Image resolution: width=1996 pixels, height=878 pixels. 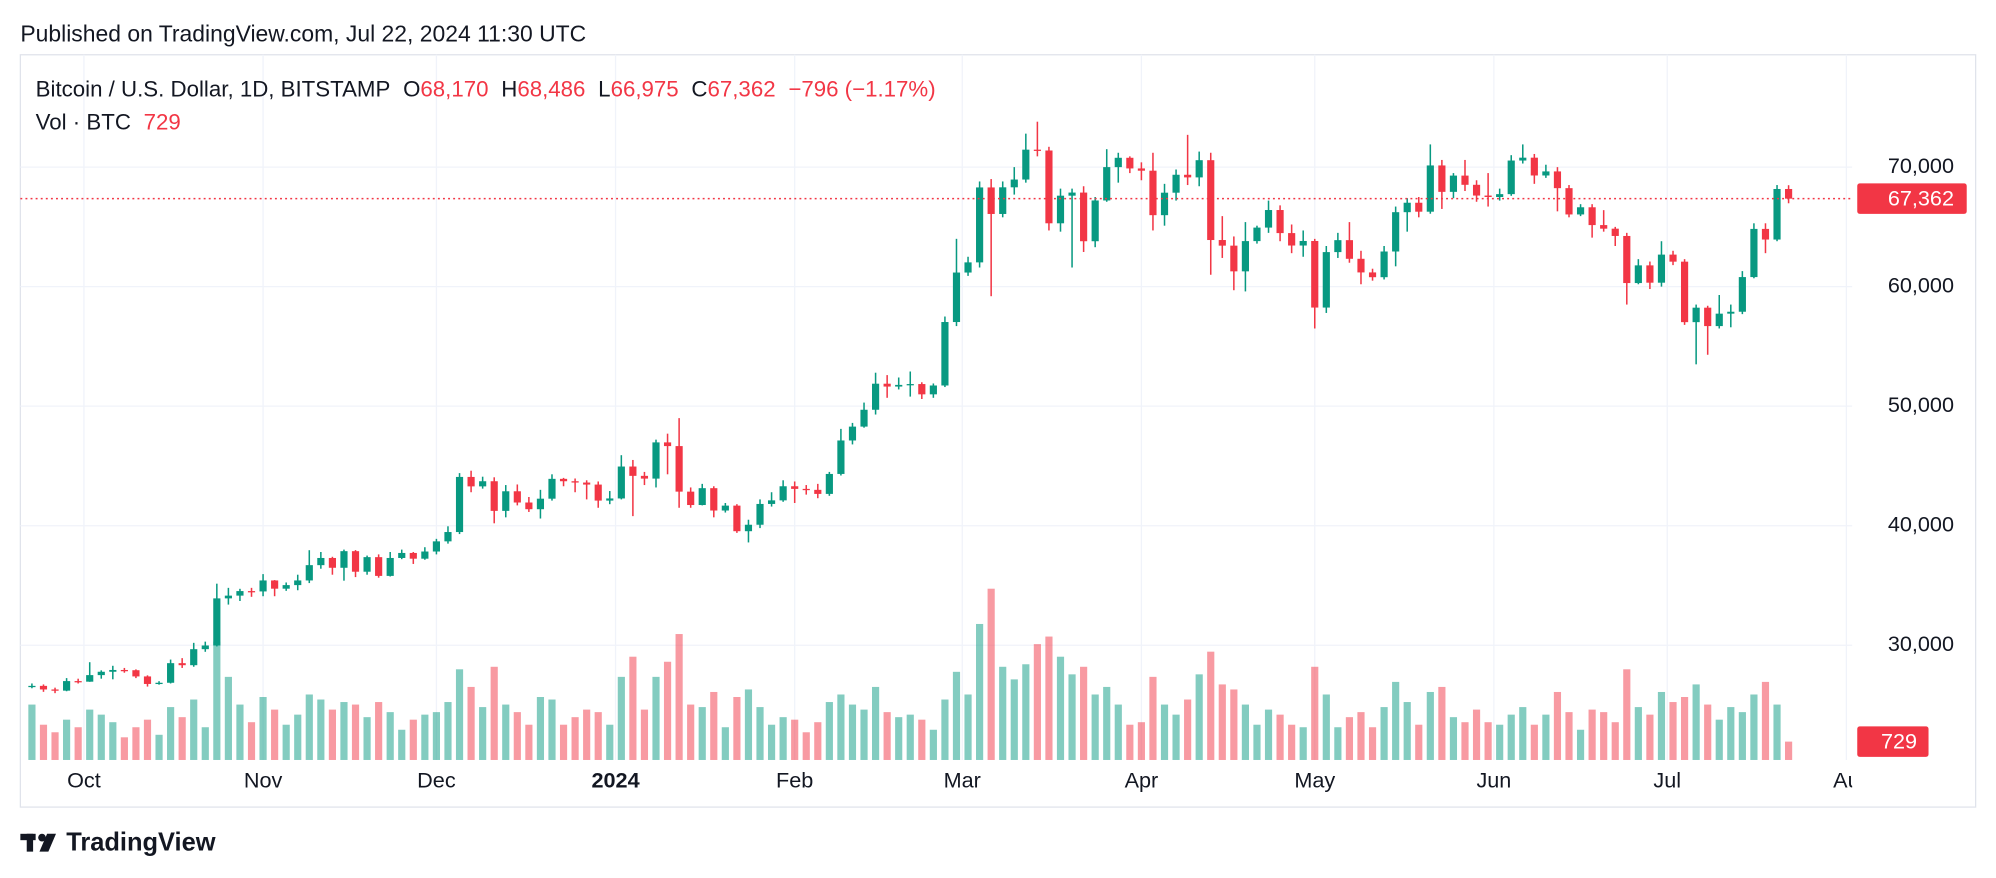 I want to click on high-value: 68,486, so click(x=551, y=88).